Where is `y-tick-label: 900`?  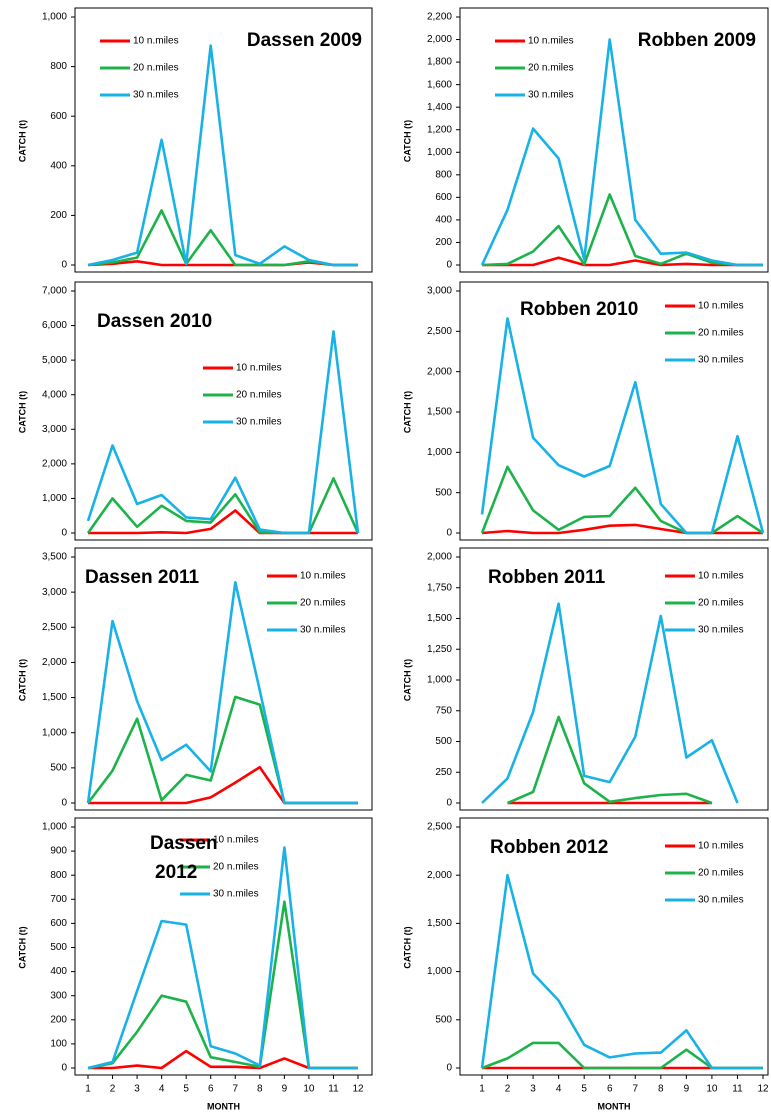
y-tick-label: 900 is located at coordinates (58, 851).